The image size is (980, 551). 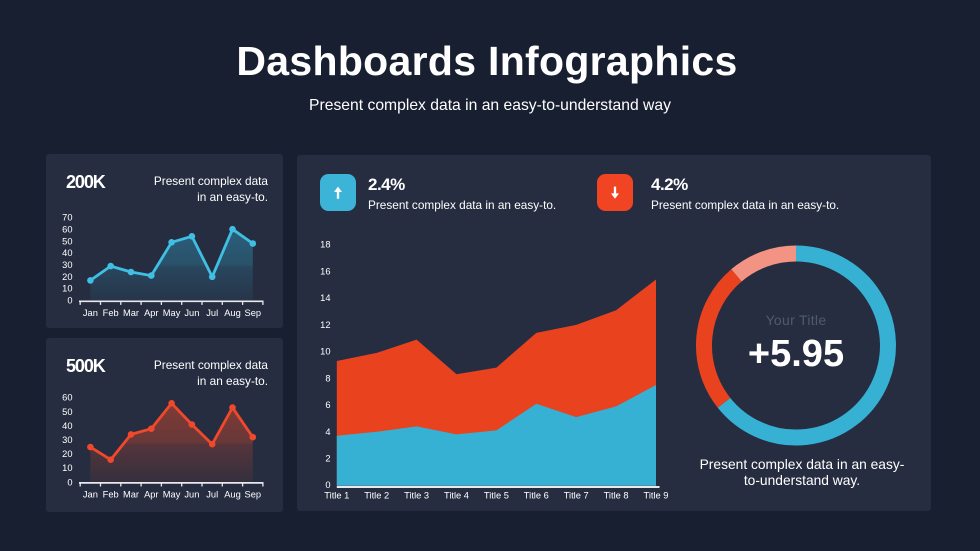 I want to click on svg-text: 12, so click(x=325, y=325).